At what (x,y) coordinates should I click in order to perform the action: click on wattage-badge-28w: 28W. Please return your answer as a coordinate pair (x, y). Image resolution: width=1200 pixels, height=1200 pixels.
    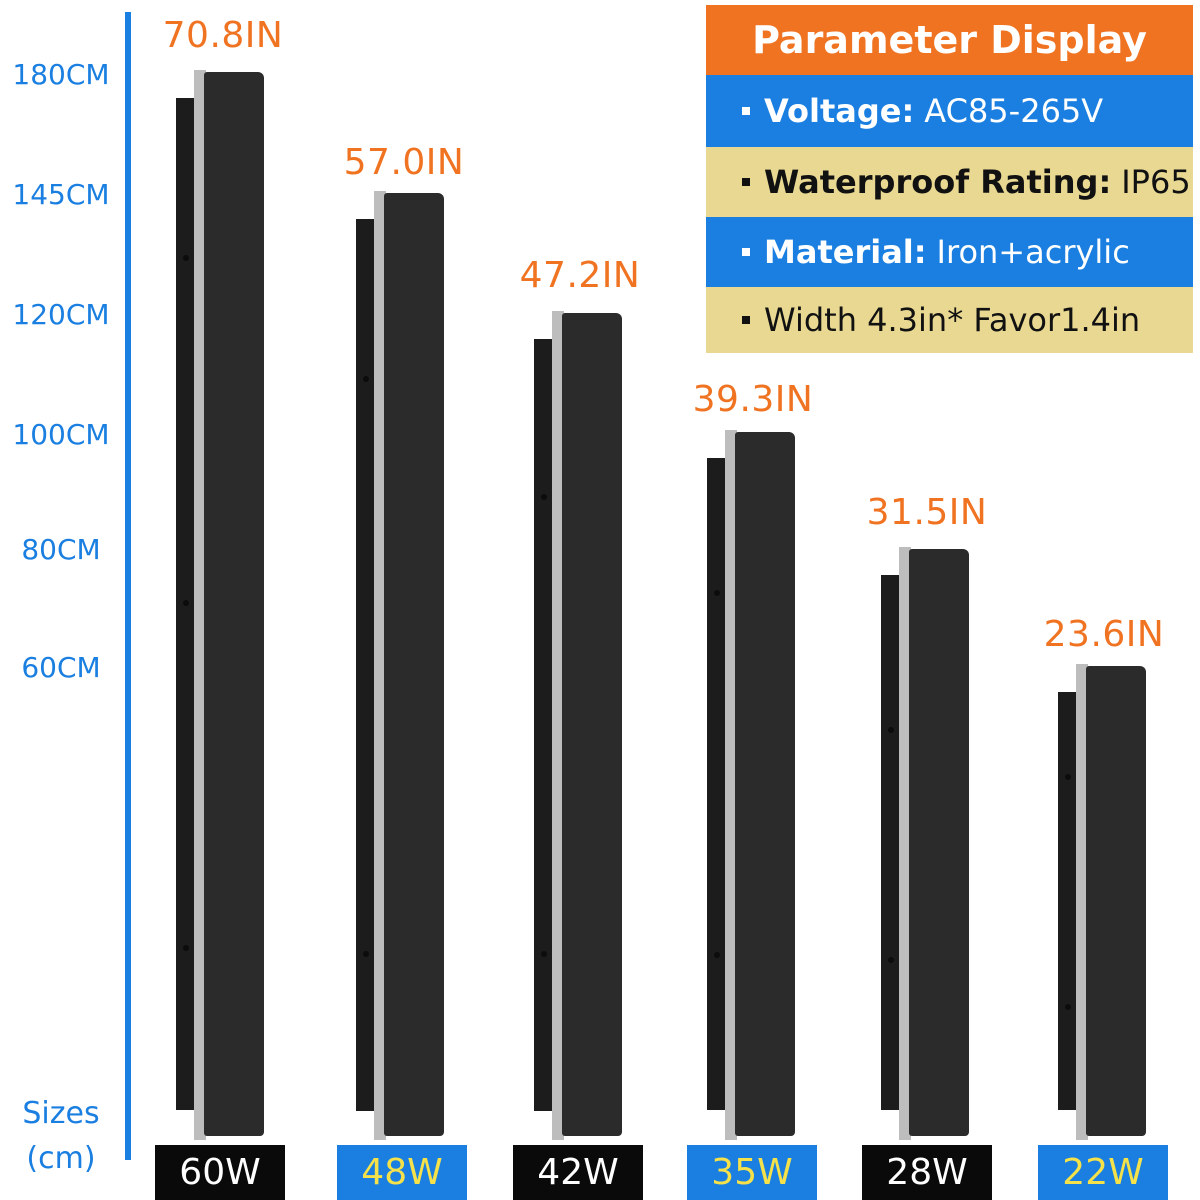
    Looking at the image, I should click on (927, 1172).